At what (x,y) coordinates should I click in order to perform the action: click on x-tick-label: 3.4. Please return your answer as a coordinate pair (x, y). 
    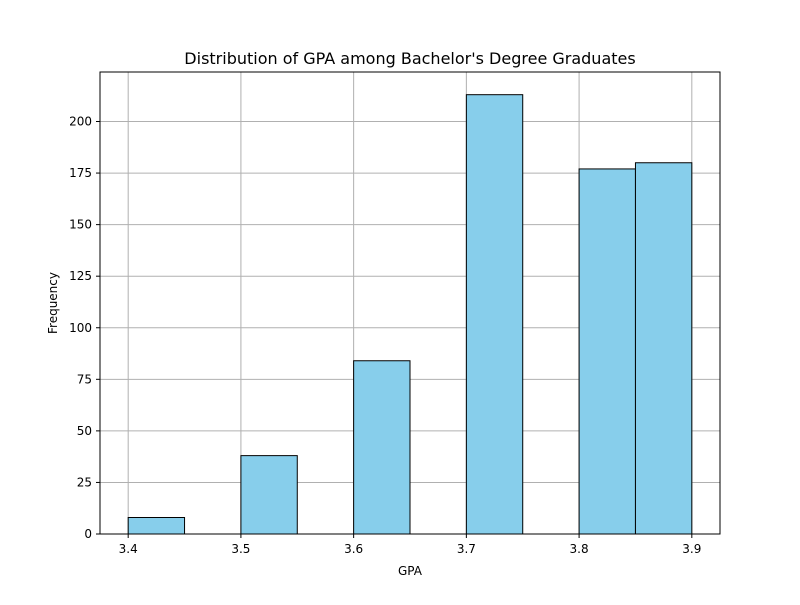
    Looking at the image, I should click on (128, 549).